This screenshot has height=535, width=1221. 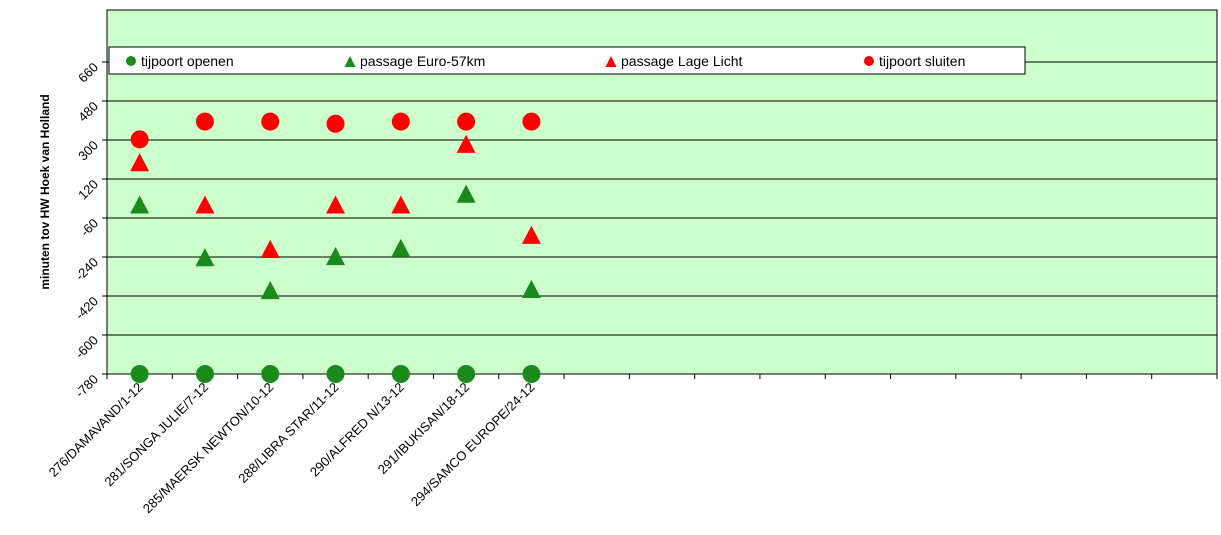 What do you see at coordinates (422, 61) in the screenshot?
I see `legend-label: passage Euro-57km` at bounding box center [422, 61].